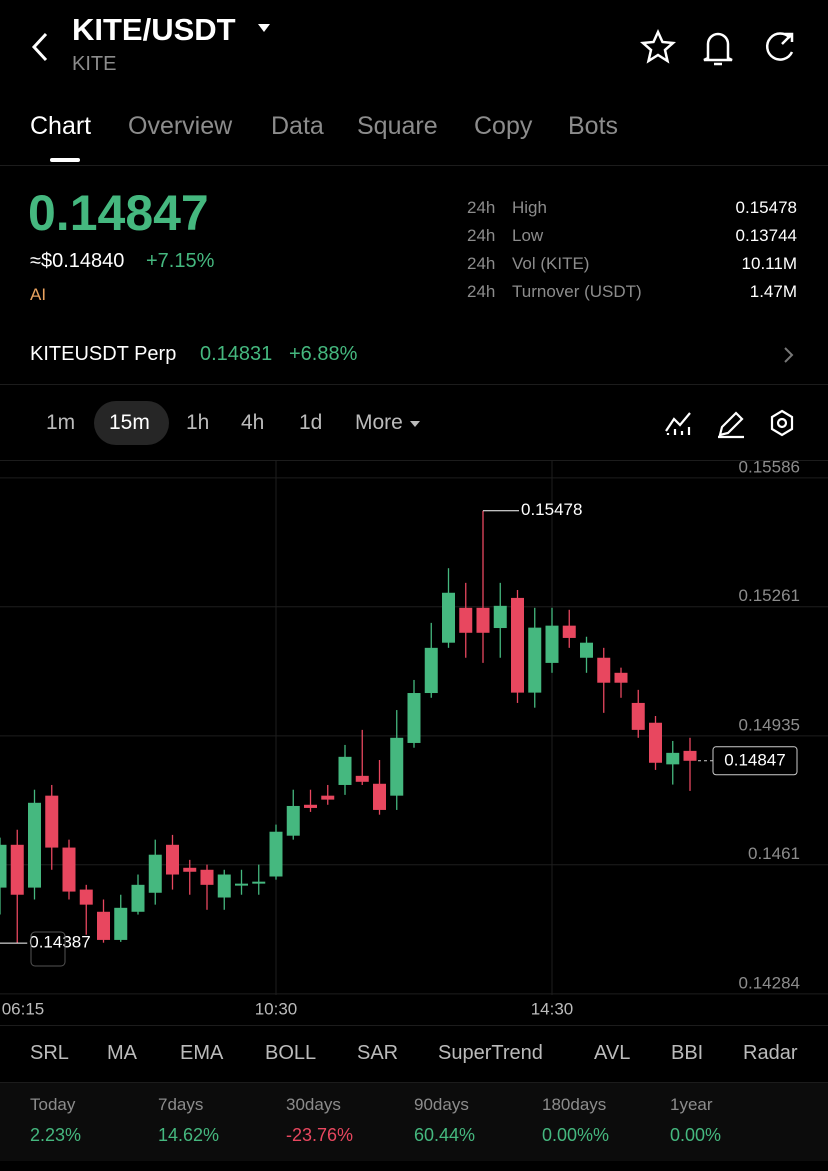  I want to click on usd-price: ≈$0.14840, so click(77, 261).